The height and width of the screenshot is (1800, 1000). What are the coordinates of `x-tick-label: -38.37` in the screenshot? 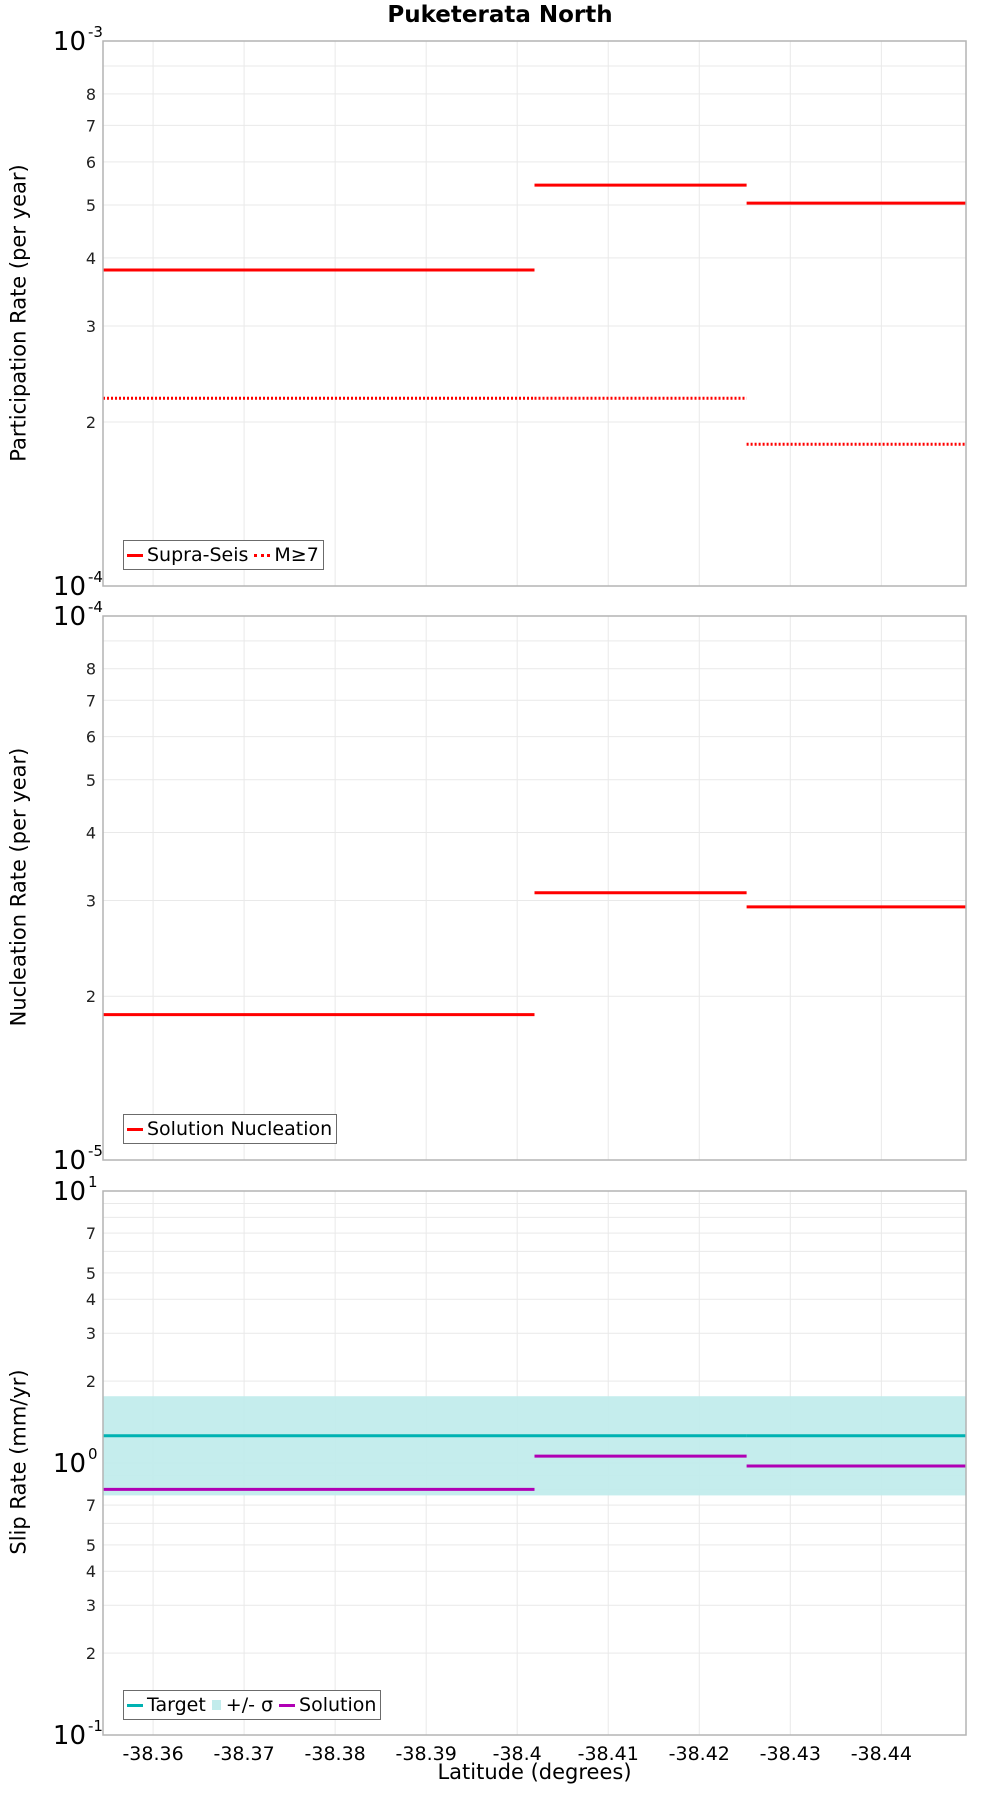 It's located at (243, 1754).